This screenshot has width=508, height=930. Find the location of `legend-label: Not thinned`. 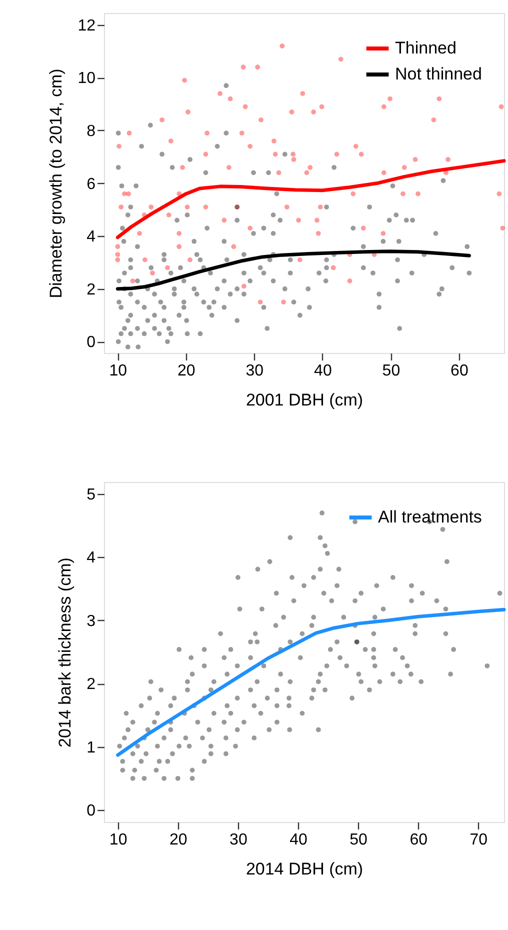

legend-label: Not thinned is located at coordinates (438, 74).